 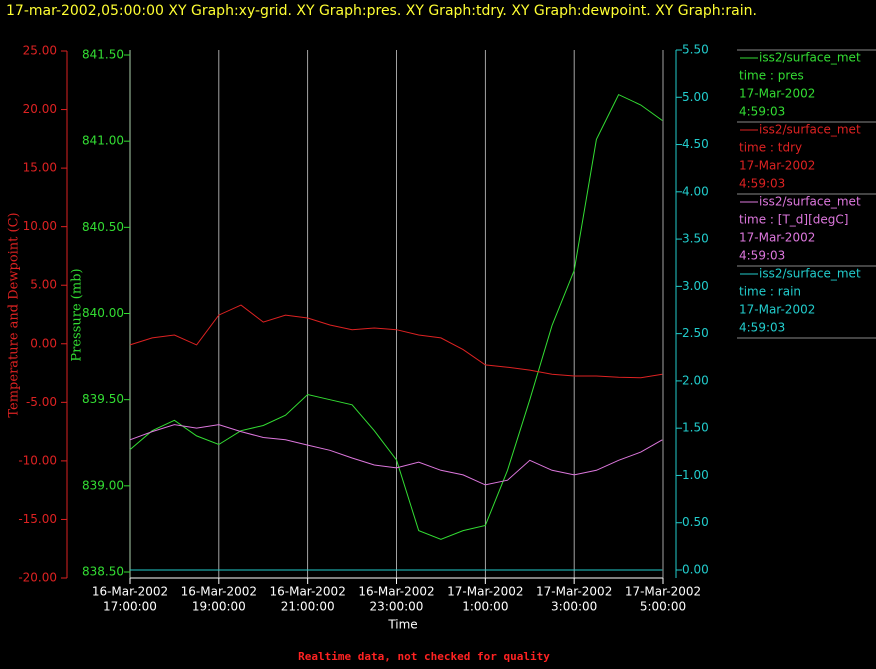 I want to click on x-tick-label: 19:00:00, so click(x=219, y=607).